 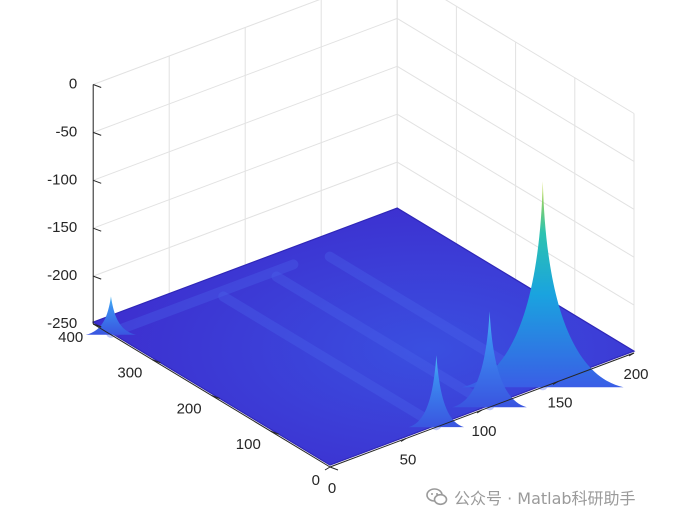 What do you see at coordinates (408, 459) in the screenshot?
I see `x-tick-label: 50` at bounding box center [408, 459].